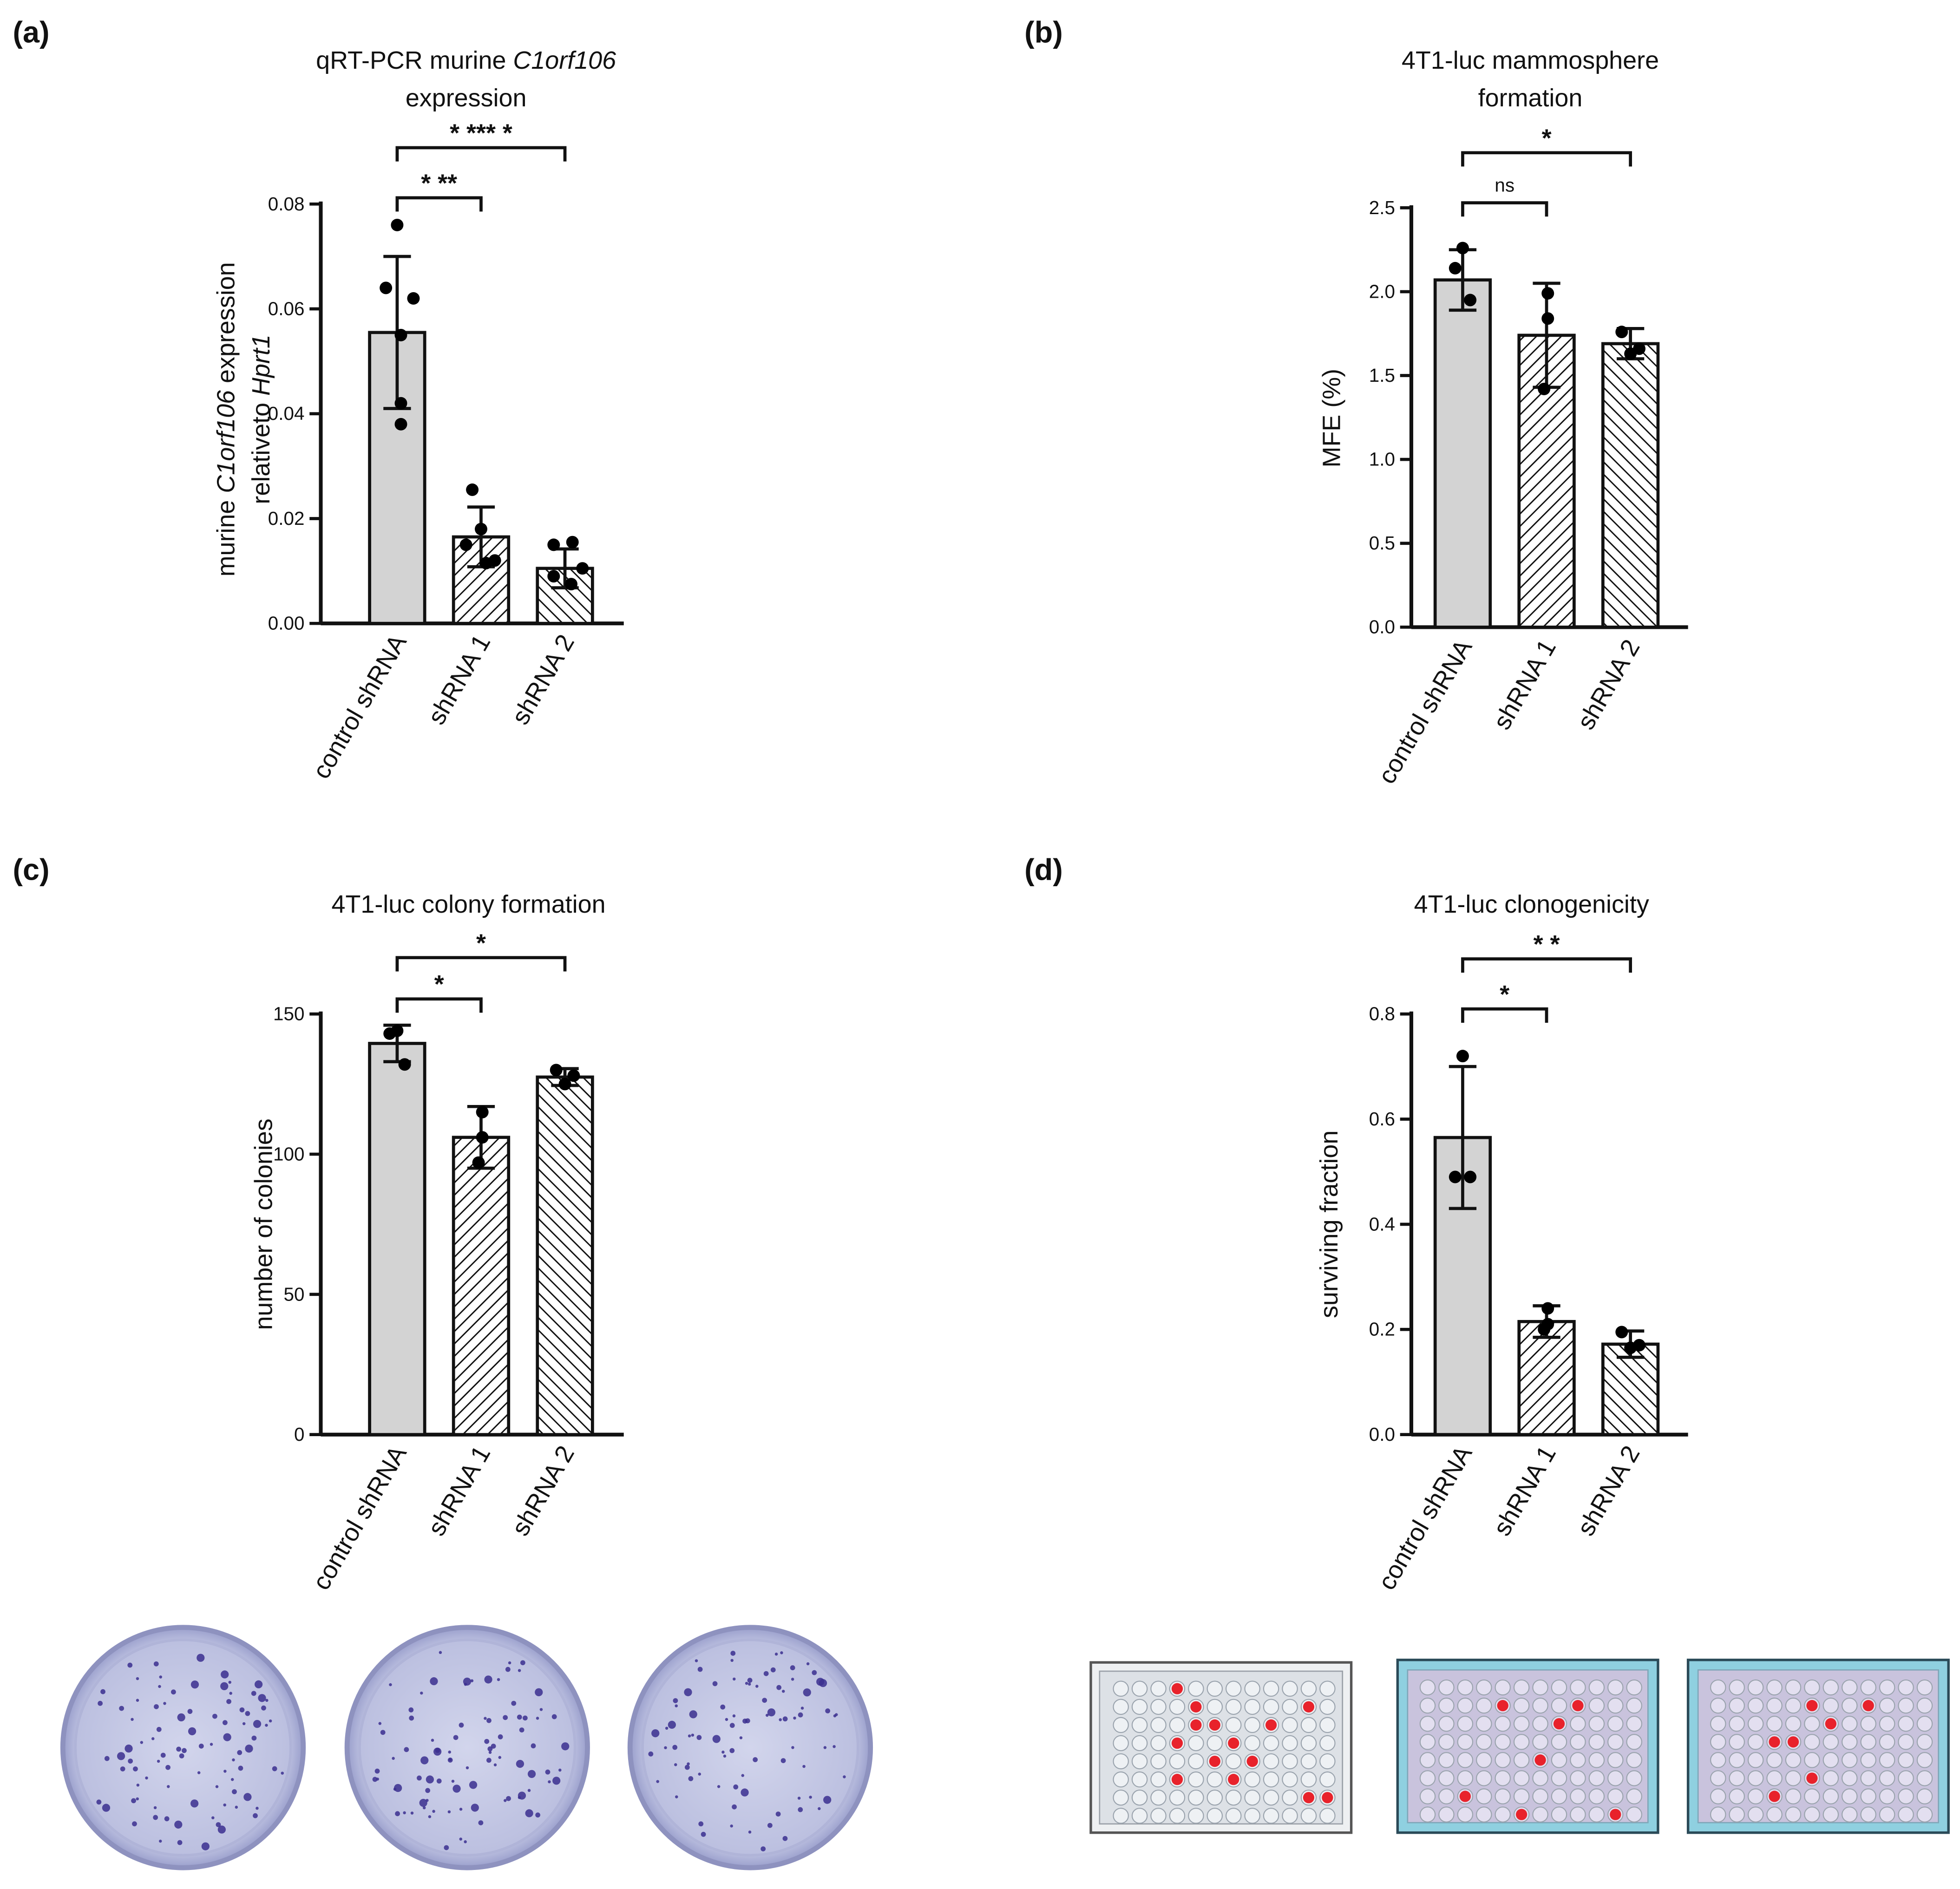  I want to click on significance-label: *, so click(1547, 138).